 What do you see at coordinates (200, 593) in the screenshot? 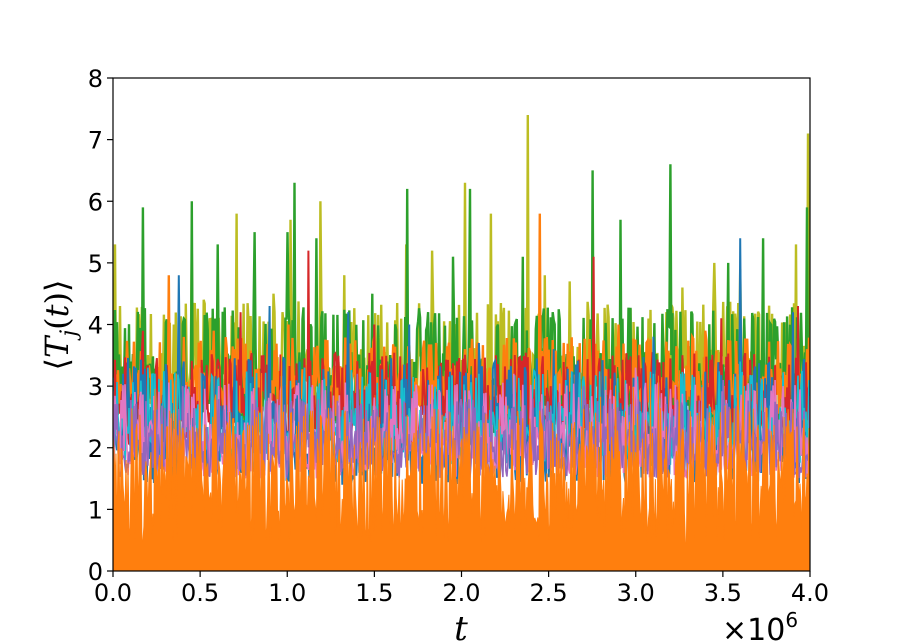
I see `x-tick-label: 0.5` at bounding box center [200, 593].